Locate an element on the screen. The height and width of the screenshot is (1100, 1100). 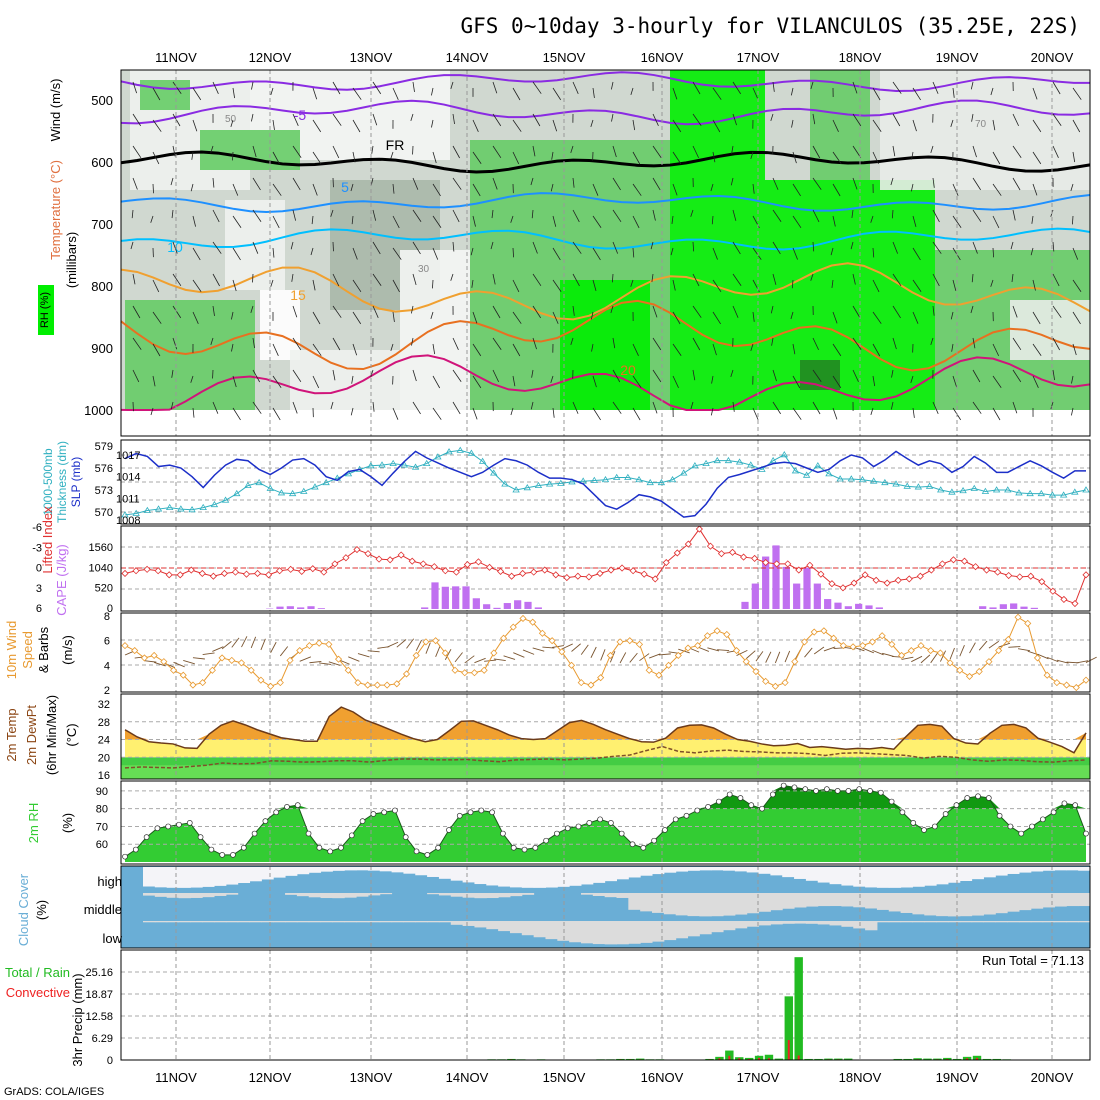
temp-tick-24: 24 is located at coordinates (104, 741).